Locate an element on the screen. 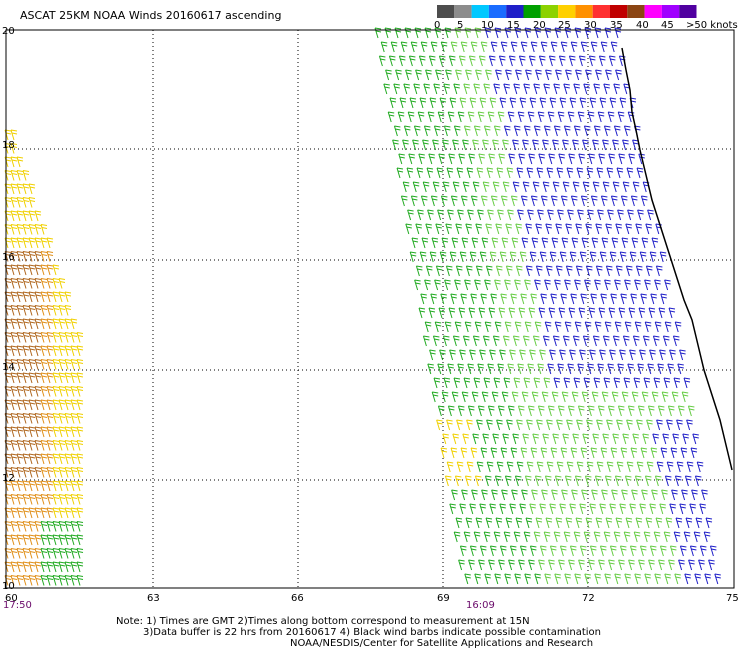 Image resolution: width=740 pixels, height=650 pixels. lat-label: 14 is located at coordinates (8, 367).